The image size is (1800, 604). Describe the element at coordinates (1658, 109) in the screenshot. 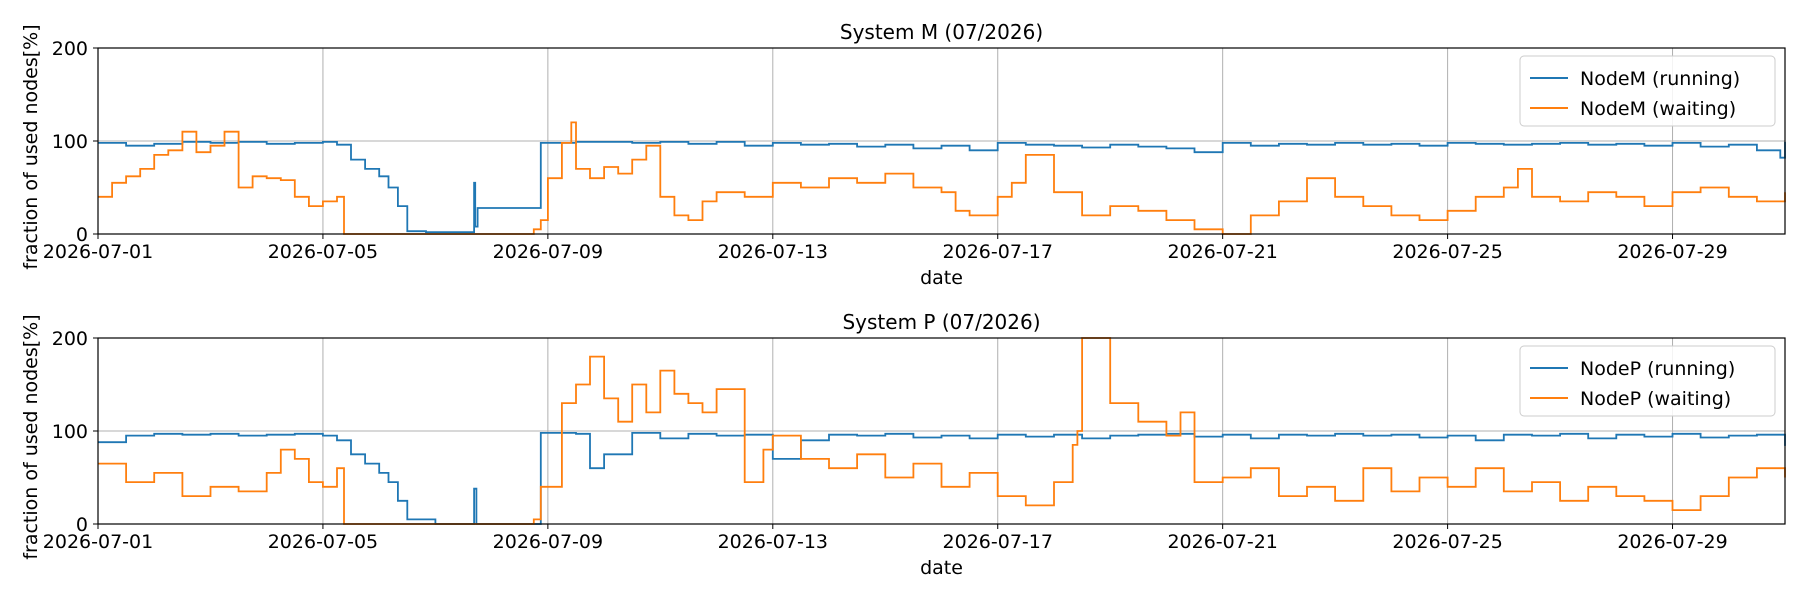

I see `legend-label: NodeM (waiting)` at that location.